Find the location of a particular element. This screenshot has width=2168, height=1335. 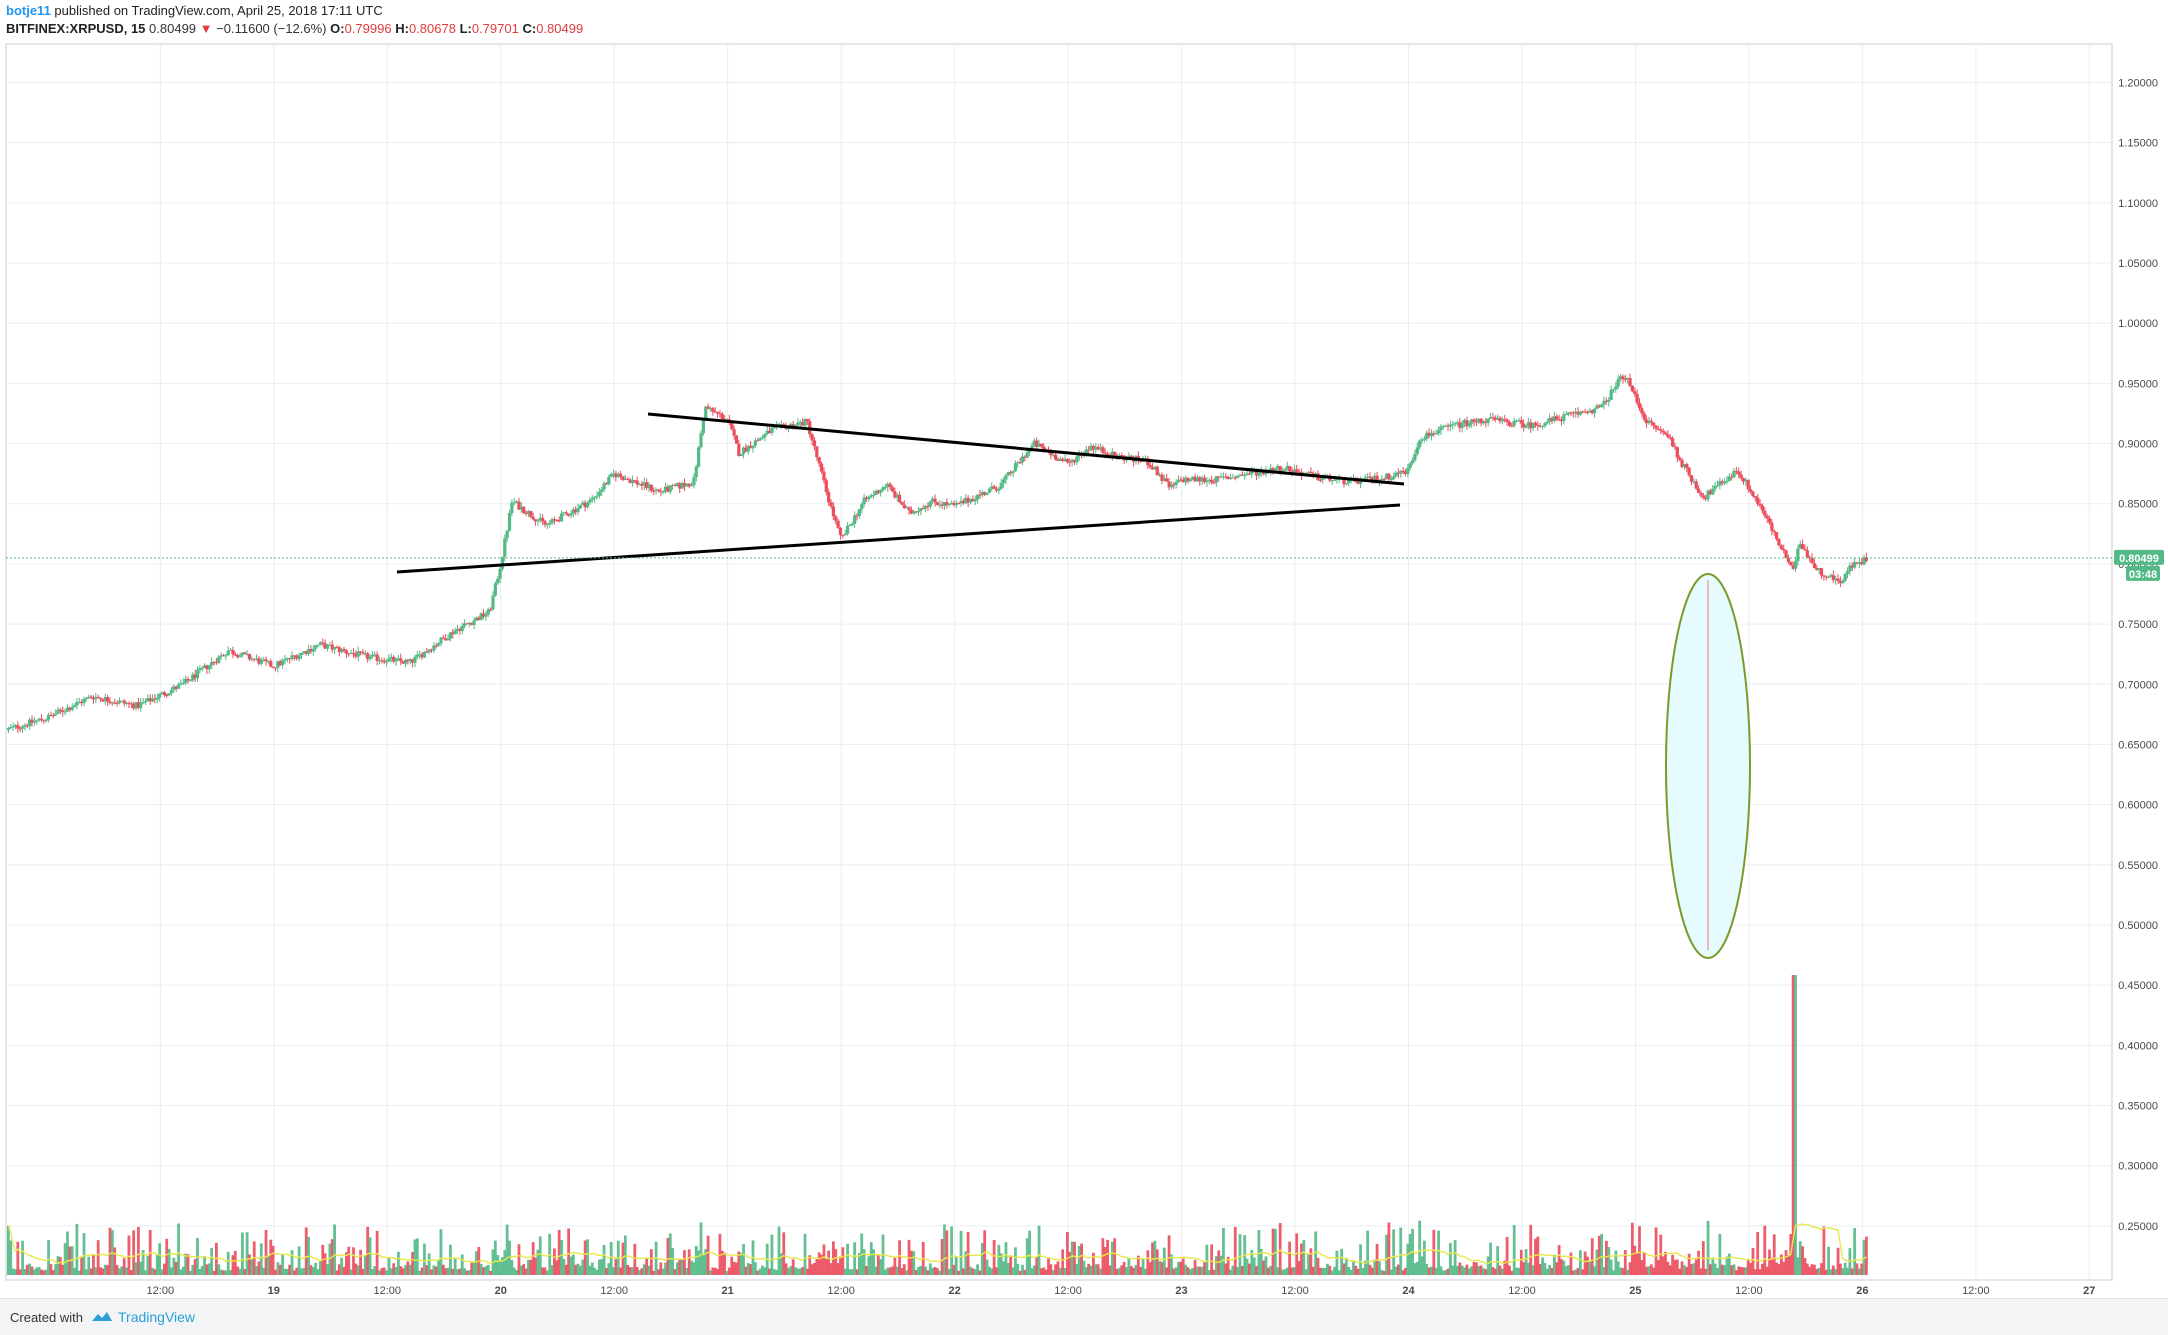

y-tick-label: 0.55000 is located at coordinates (2138, 866).